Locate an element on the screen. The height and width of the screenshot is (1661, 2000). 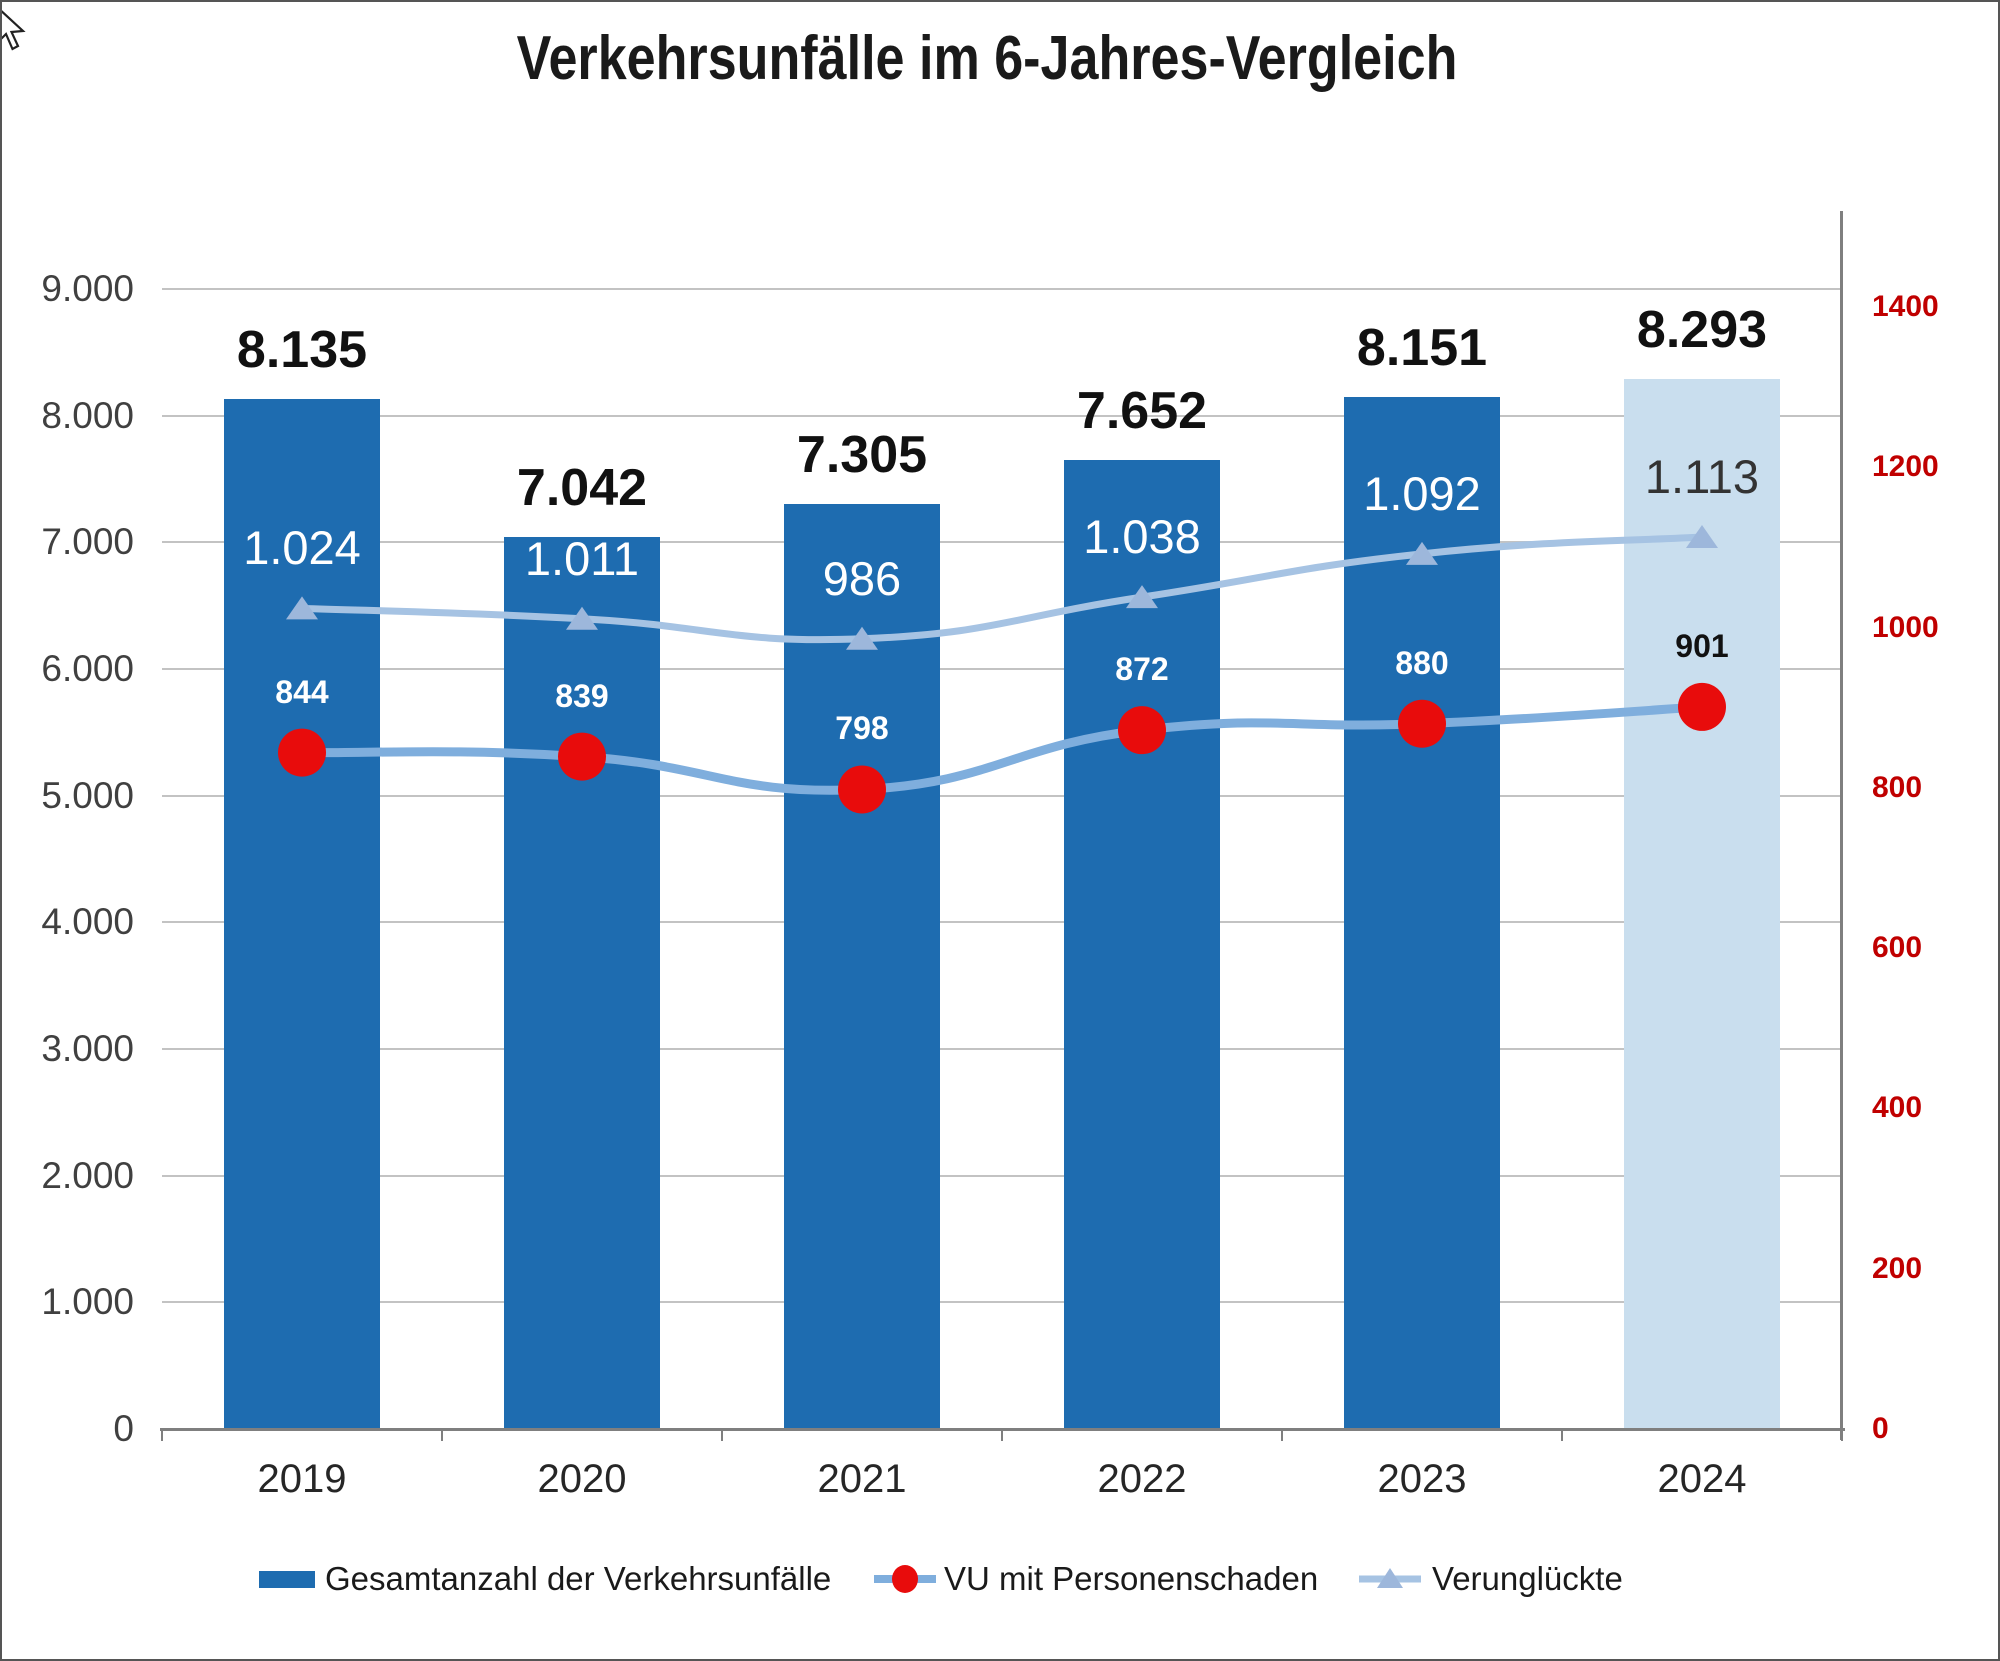
bar-value-label: 7.305 is located at coordinates (862, 454).